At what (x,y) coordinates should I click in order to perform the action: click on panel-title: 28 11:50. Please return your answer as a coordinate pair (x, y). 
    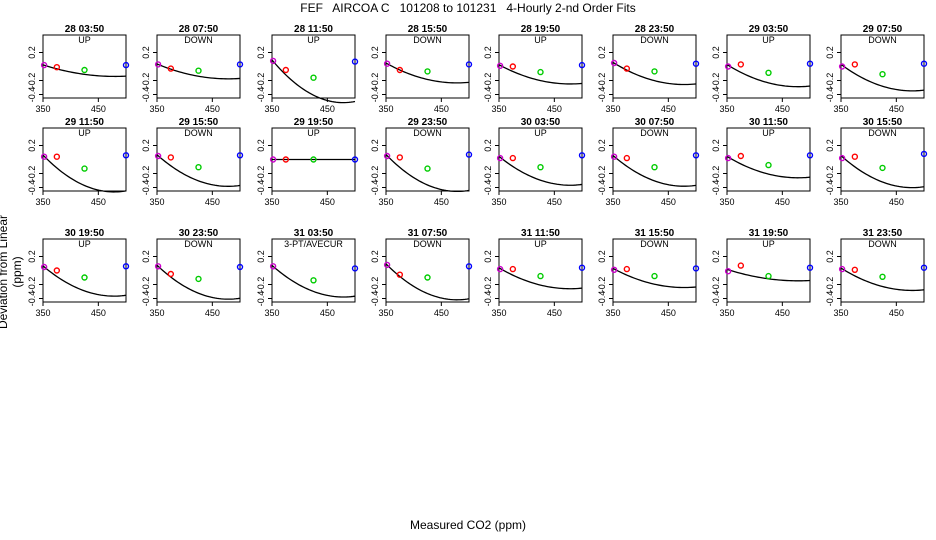
    Looking at the image, I should click on (313, 29).